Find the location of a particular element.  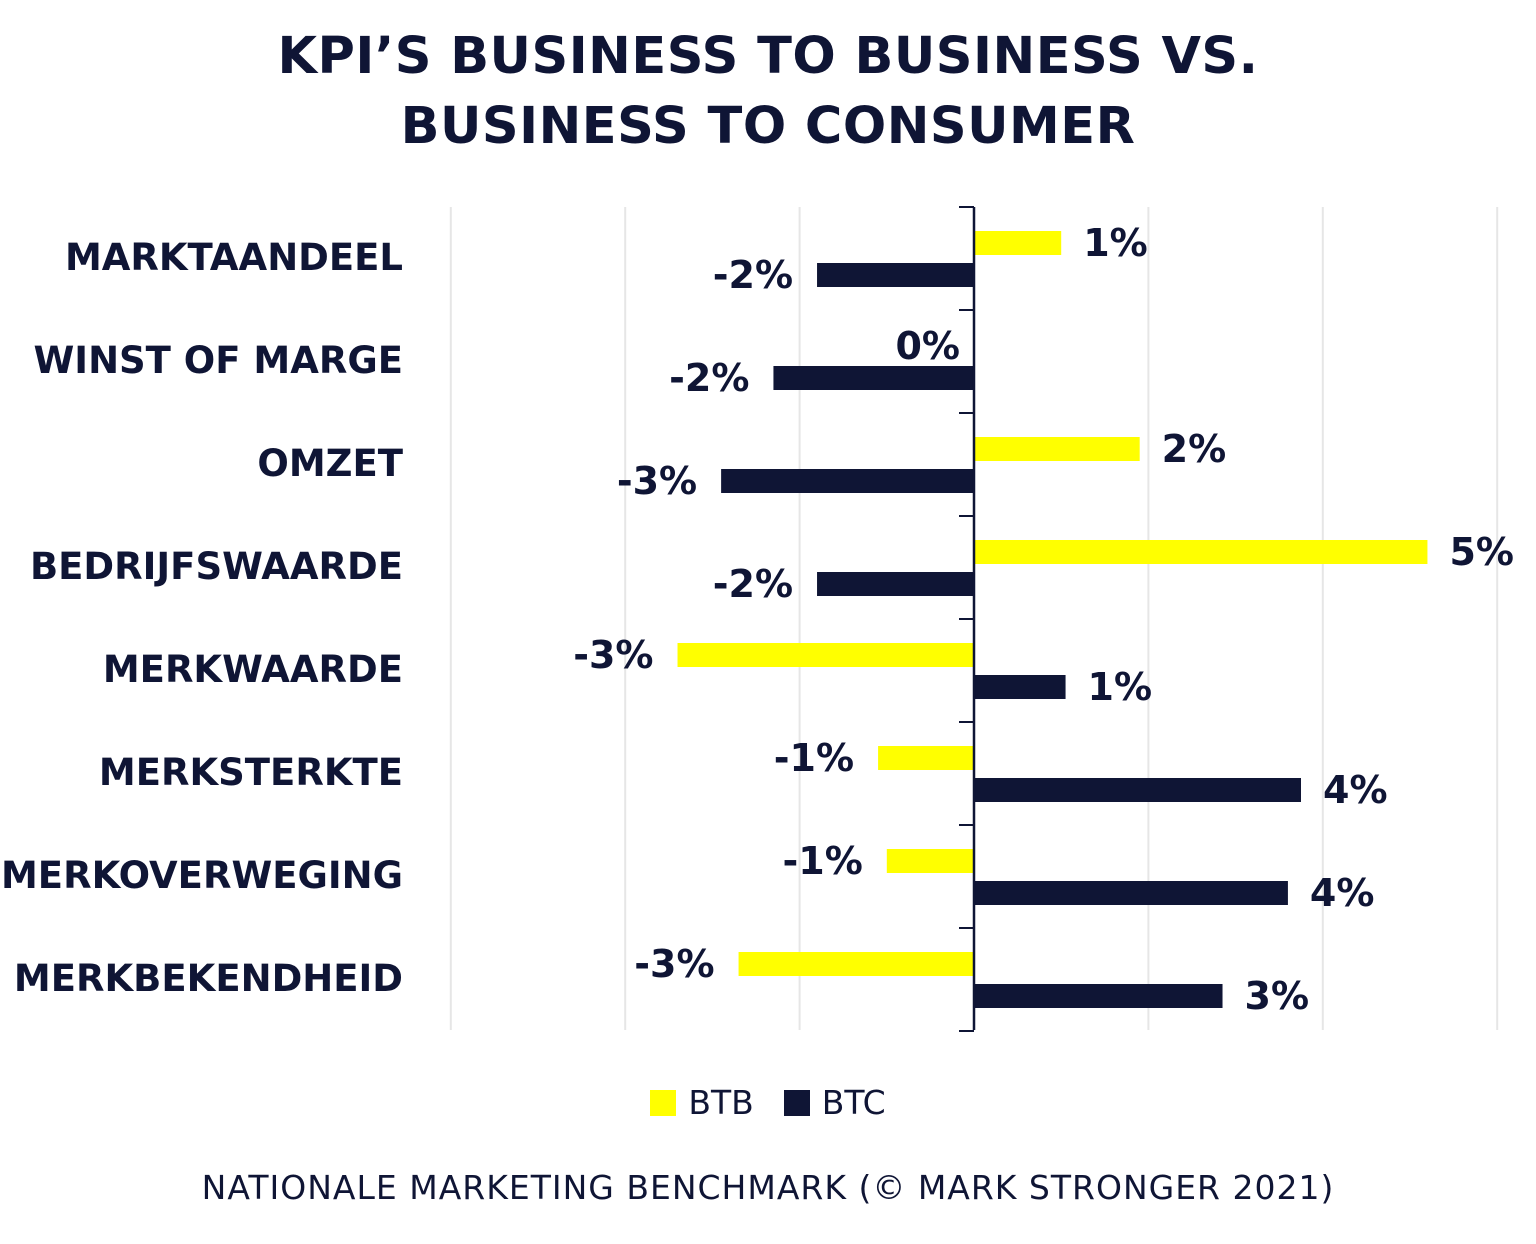

legend-item-btb: BTB is located at coordinates (702, 1102).